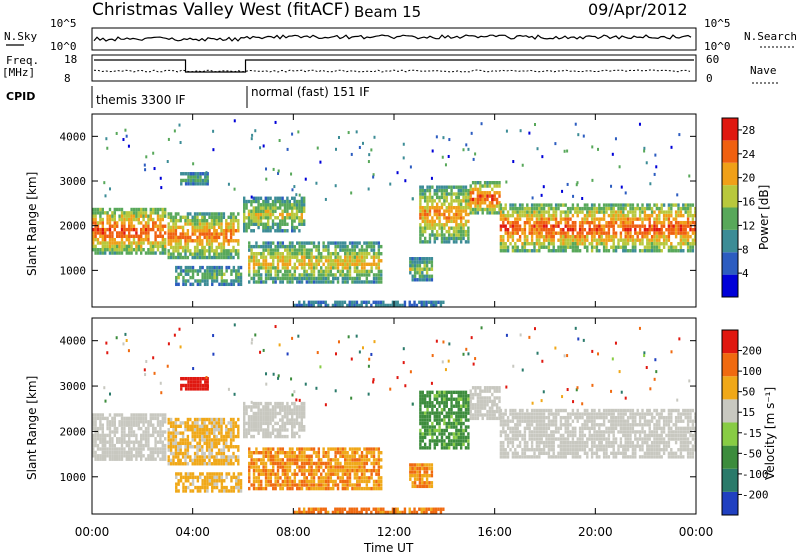  Describe the element at coordinates (730, 129) in the screenshot. I see `colorbar-segment` at that location.